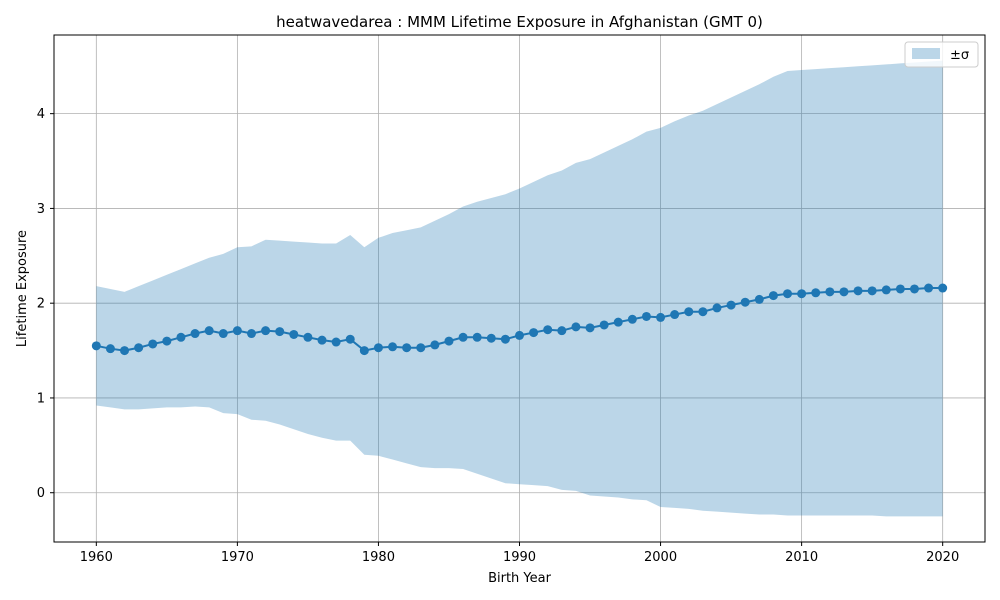 Image resolution: width=1000 pixels, height=600 pixels. Describe the element at coordinates (519, 319) in the screenshot. I see `series-points-layer` at that location.